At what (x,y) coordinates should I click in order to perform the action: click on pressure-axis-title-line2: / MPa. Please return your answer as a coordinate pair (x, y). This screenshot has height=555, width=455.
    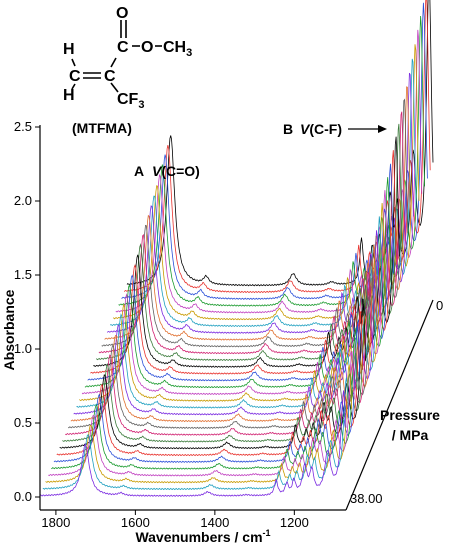
    Looking at the image, I should click on (410, 435).